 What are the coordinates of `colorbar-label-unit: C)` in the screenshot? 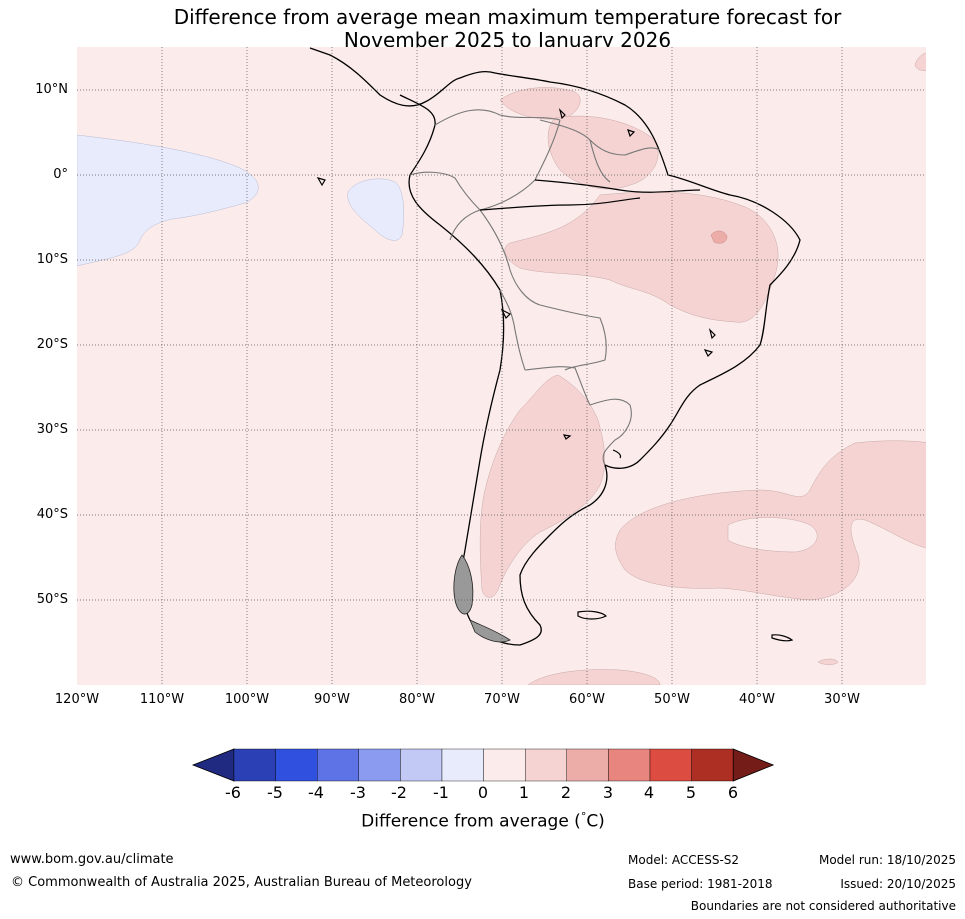 It's located at (595, 821).